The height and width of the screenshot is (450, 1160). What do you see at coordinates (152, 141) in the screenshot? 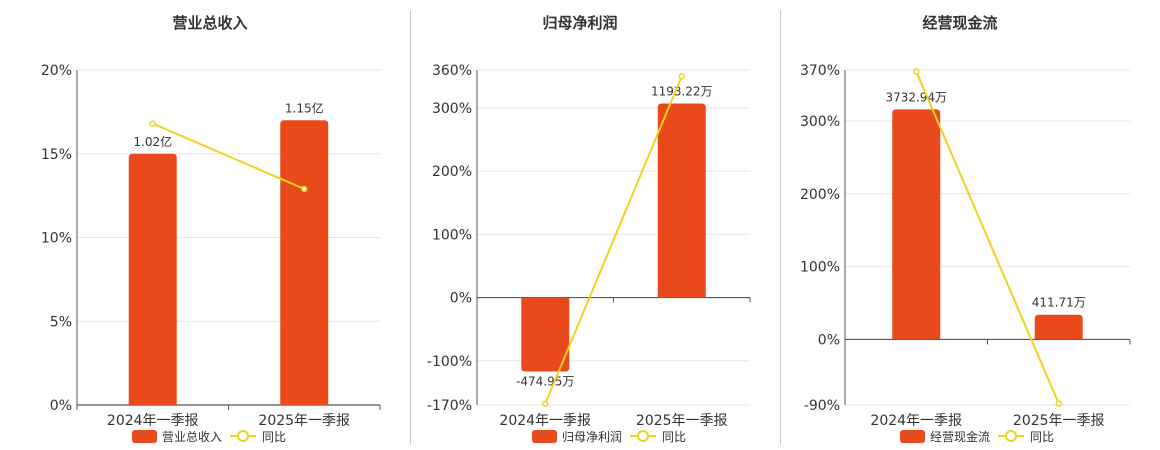
I see `bar-data-label: 1.02亿` at bounding box center [152, 141].